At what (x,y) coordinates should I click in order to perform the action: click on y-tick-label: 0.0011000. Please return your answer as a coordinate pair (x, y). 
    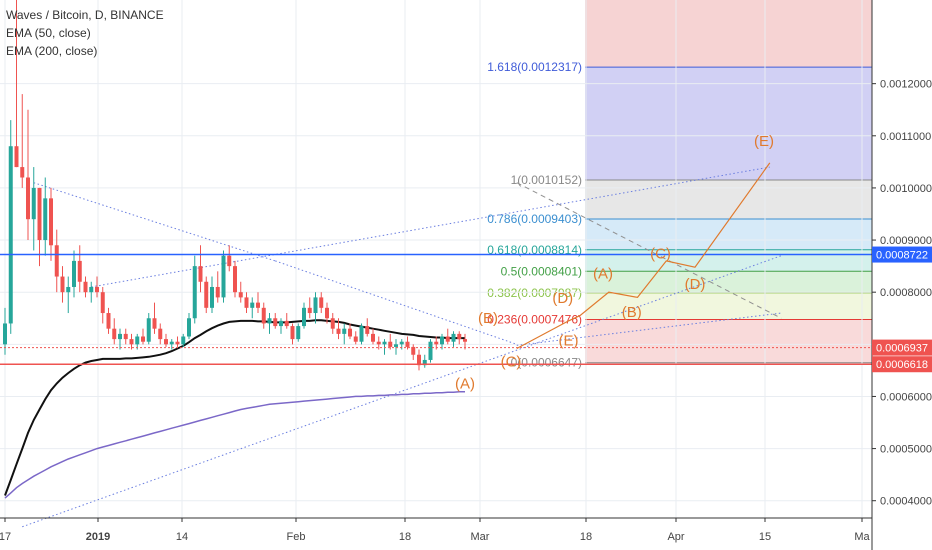
    Looking at the image, I should click on (905, 137).